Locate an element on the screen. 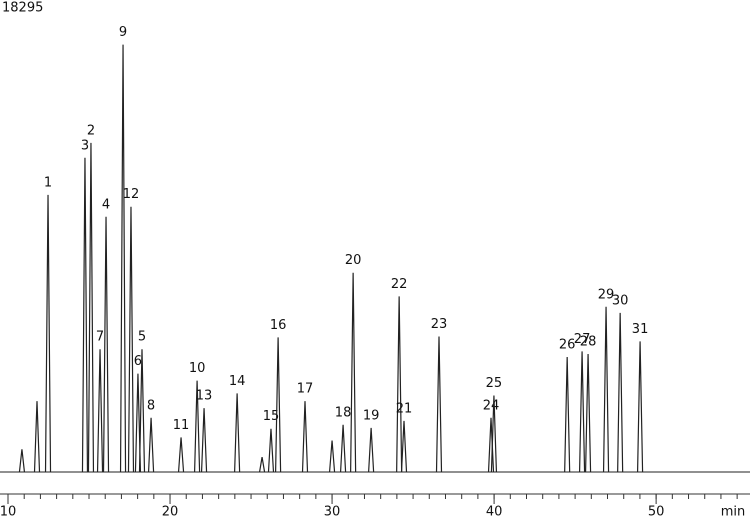  peak-label: 11 is located at coordinates (181, 425).